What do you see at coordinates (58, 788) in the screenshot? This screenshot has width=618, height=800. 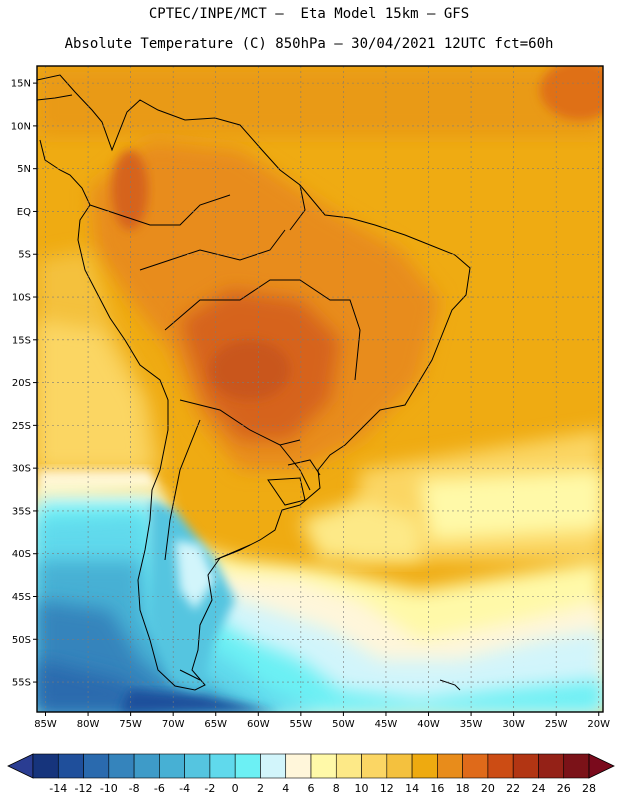 I see `colorbar-label: -14` at bounding box center [58, 788].